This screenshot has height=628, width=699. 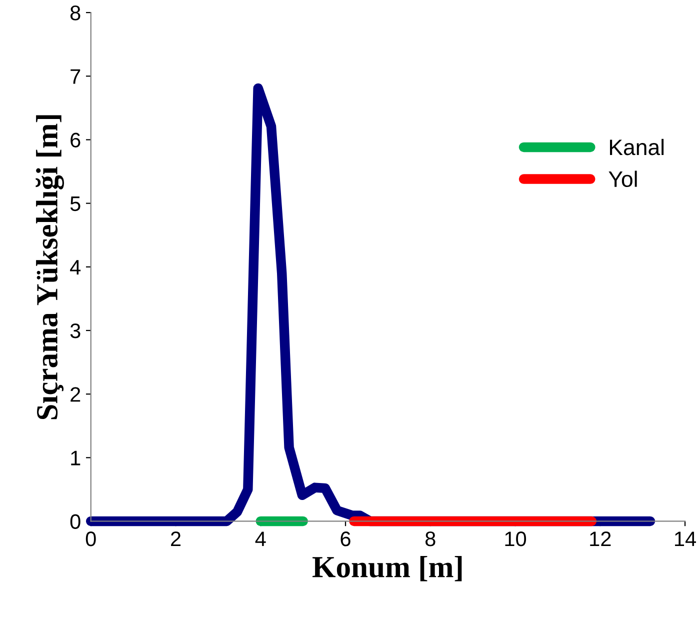 What do you see at coordinates (75, 394) in the screenshot?
I see `y-tick-label: 2` at bounding box center [75, 394].